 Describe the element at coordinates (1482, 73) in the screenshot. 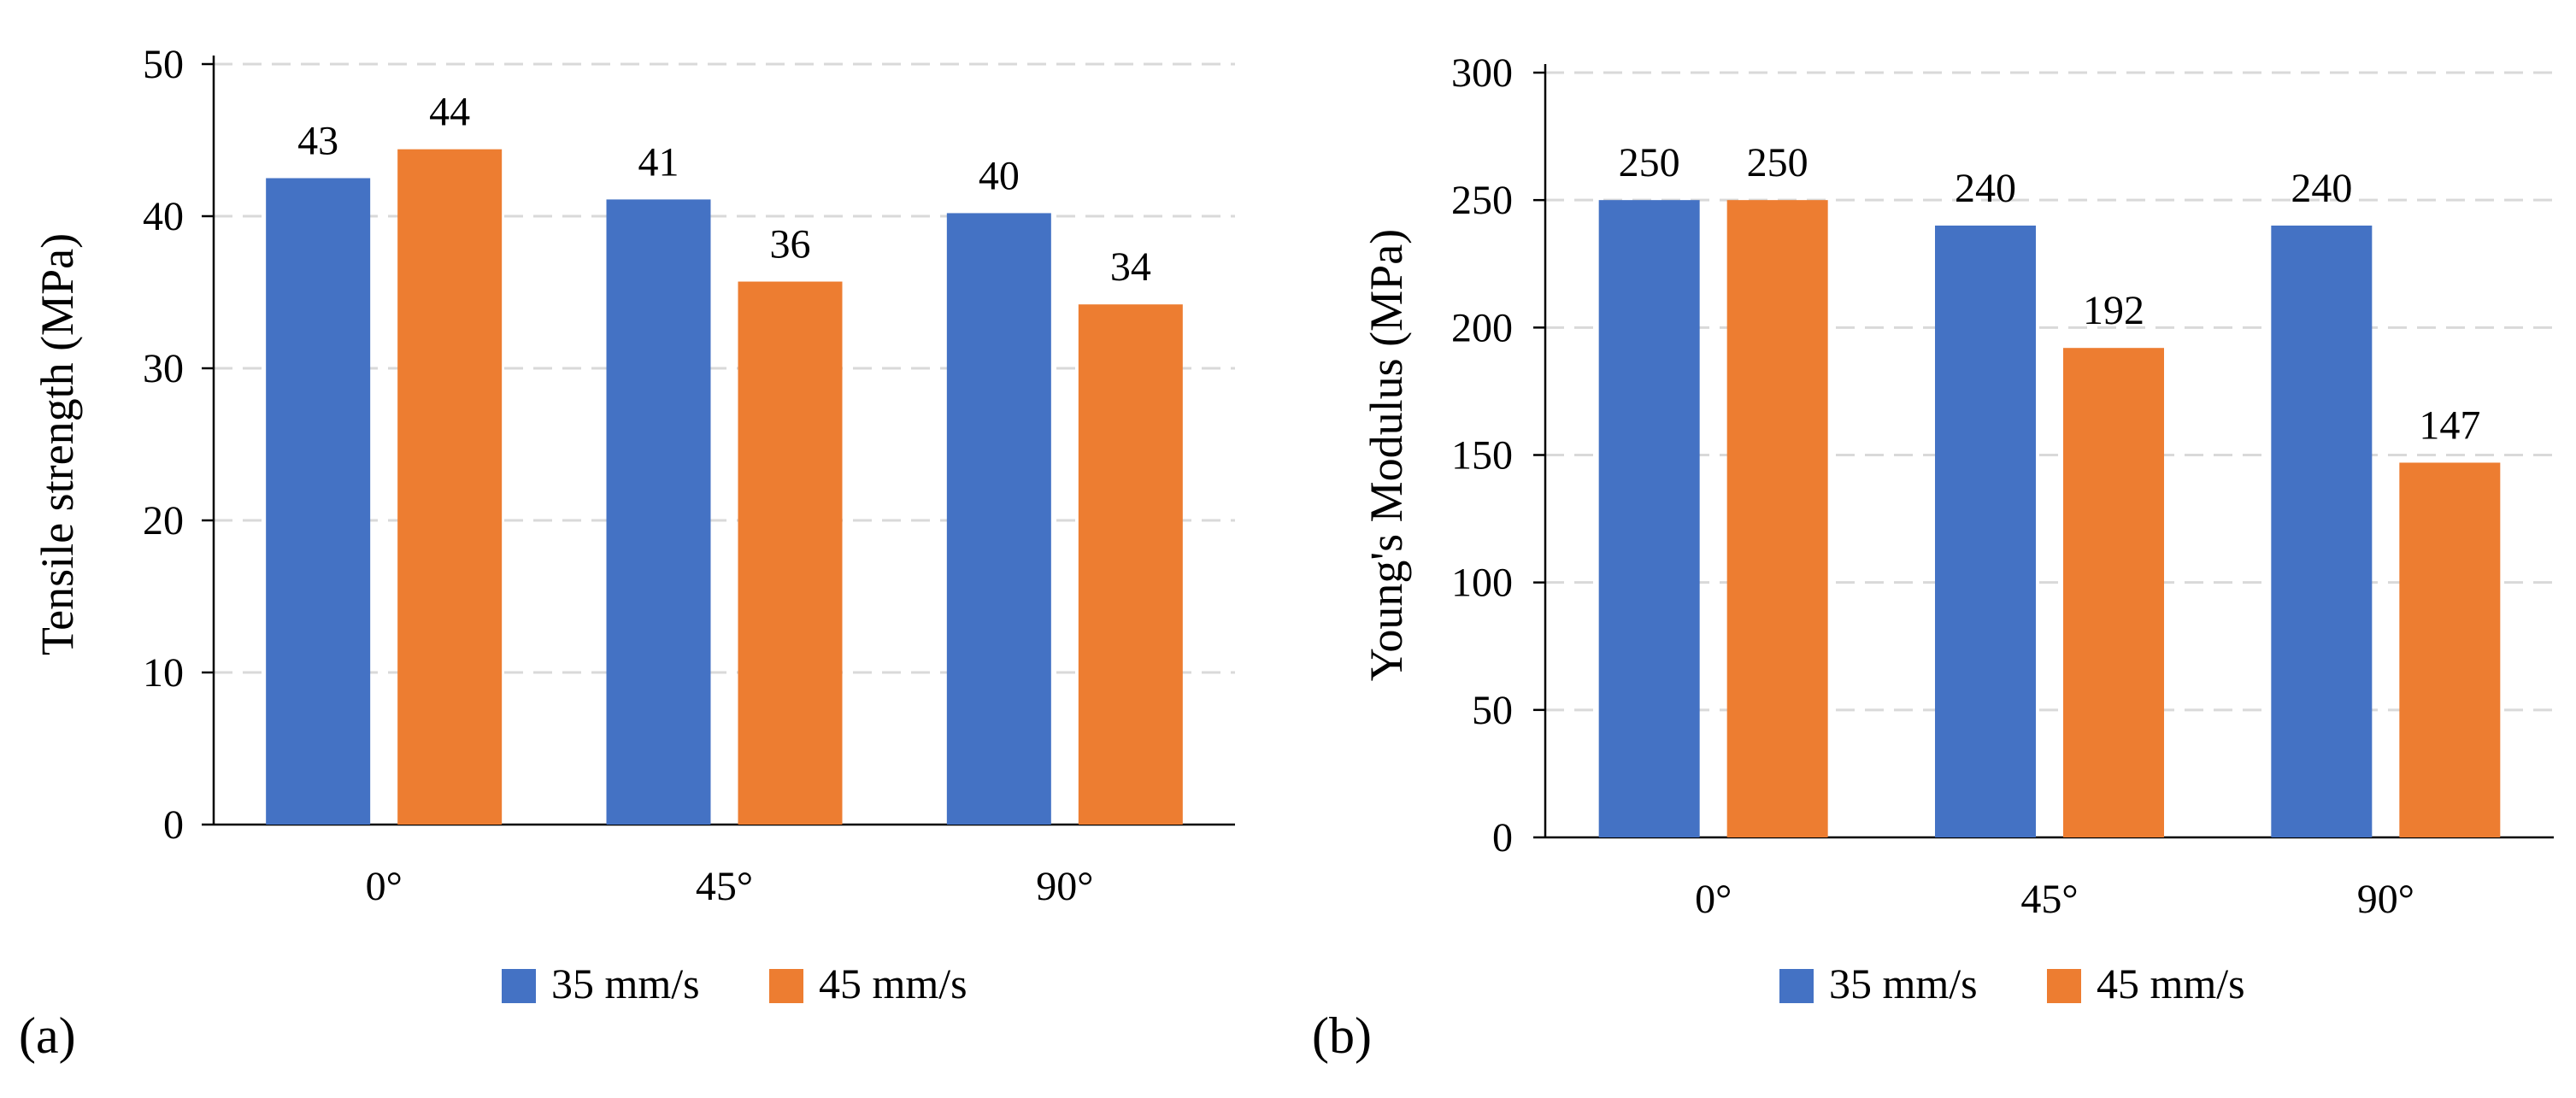

I see `y-tick-label: 300` at that location.